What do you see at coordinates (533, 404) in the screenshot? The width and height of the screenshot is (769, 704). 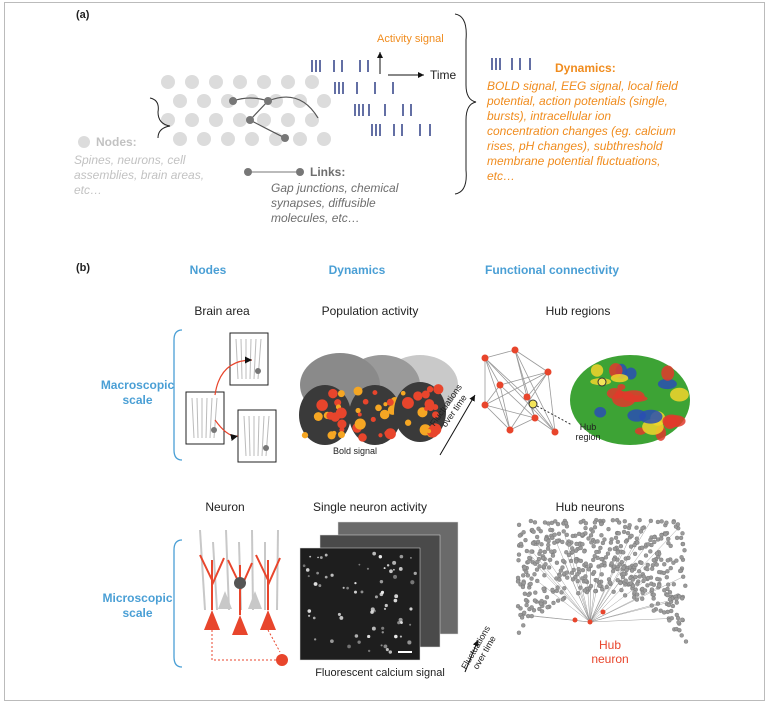 I see `hub-node` at bounding box center [533, 404].